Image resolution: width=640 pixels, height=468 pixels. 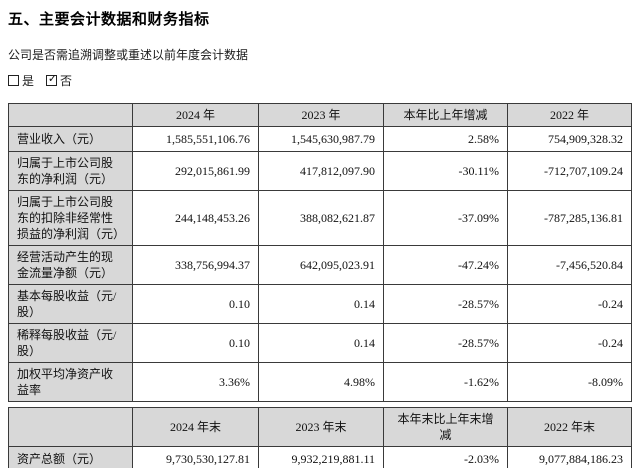 What do you see at coordinates (195, 115) in the screenshot?
I see `header-2024: 2024 年` at bounding box center [195, 115].